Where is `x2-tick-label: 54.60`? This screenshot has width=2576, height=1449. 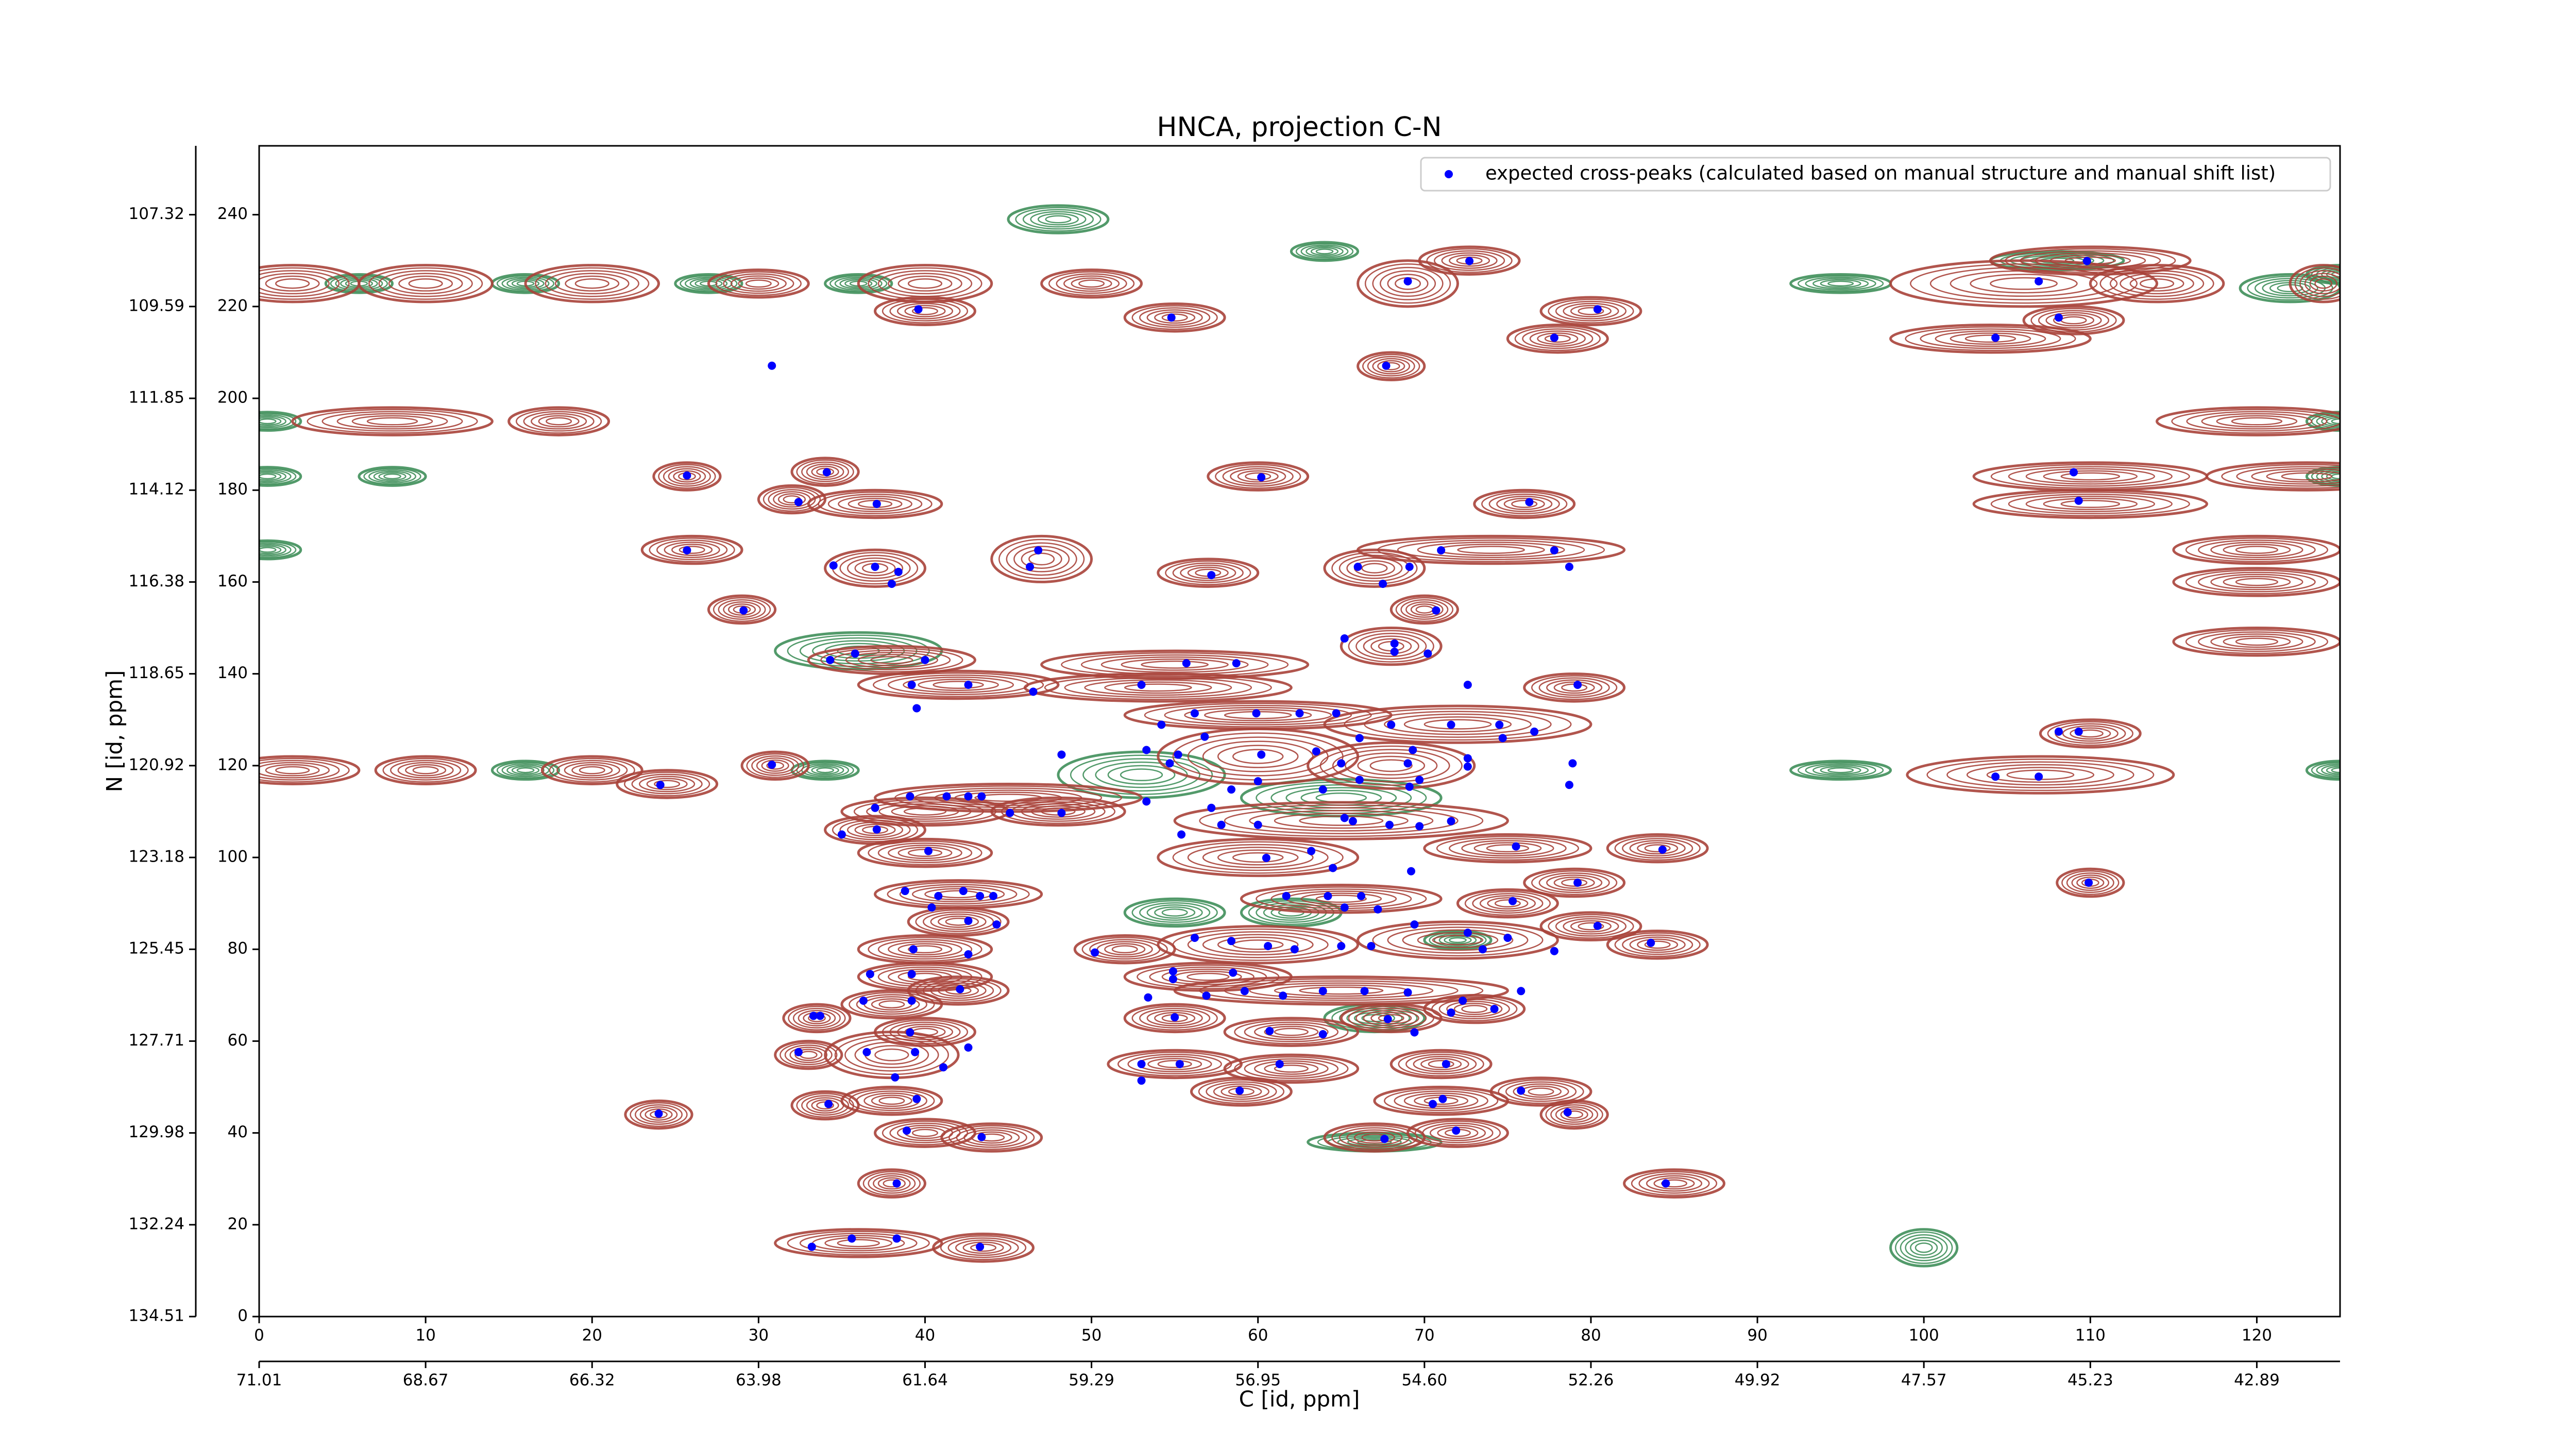
x2-tick-label: 54.60 is located at coordinates (1424, 1380).